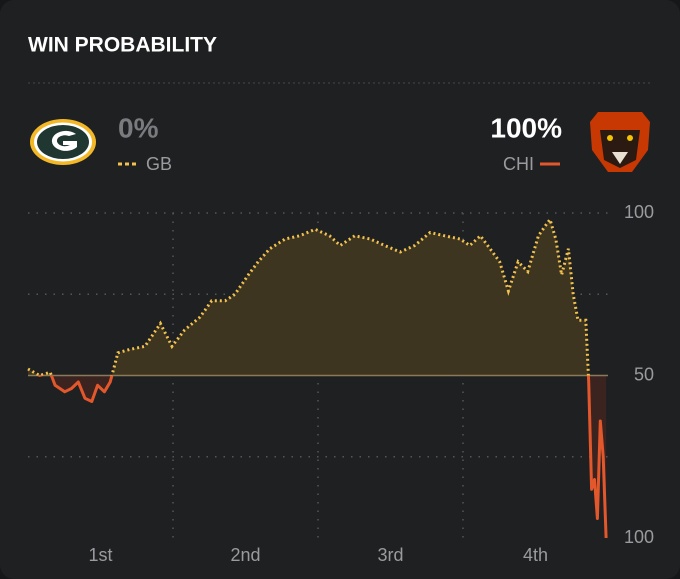  Describe the element at coordinates (159, 164) in the screenshot. I see `legend-label: GB` at that location.